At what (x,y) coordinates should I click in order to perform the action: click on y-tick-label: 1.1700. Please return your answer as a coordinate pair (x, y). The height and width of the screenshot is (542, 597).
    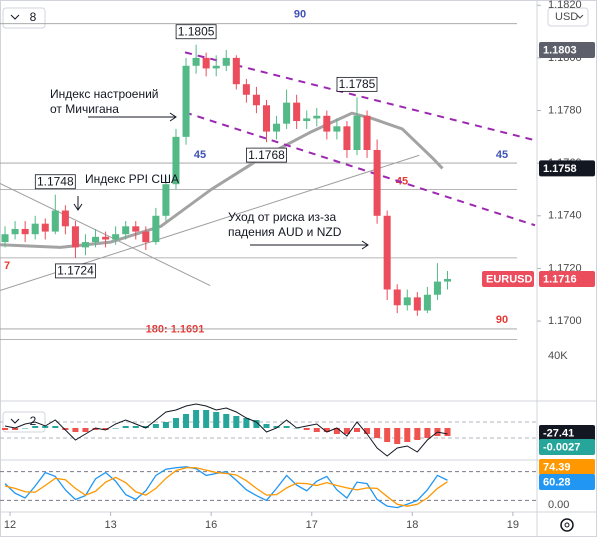
    Looking at the image, I should click on (565, 321).